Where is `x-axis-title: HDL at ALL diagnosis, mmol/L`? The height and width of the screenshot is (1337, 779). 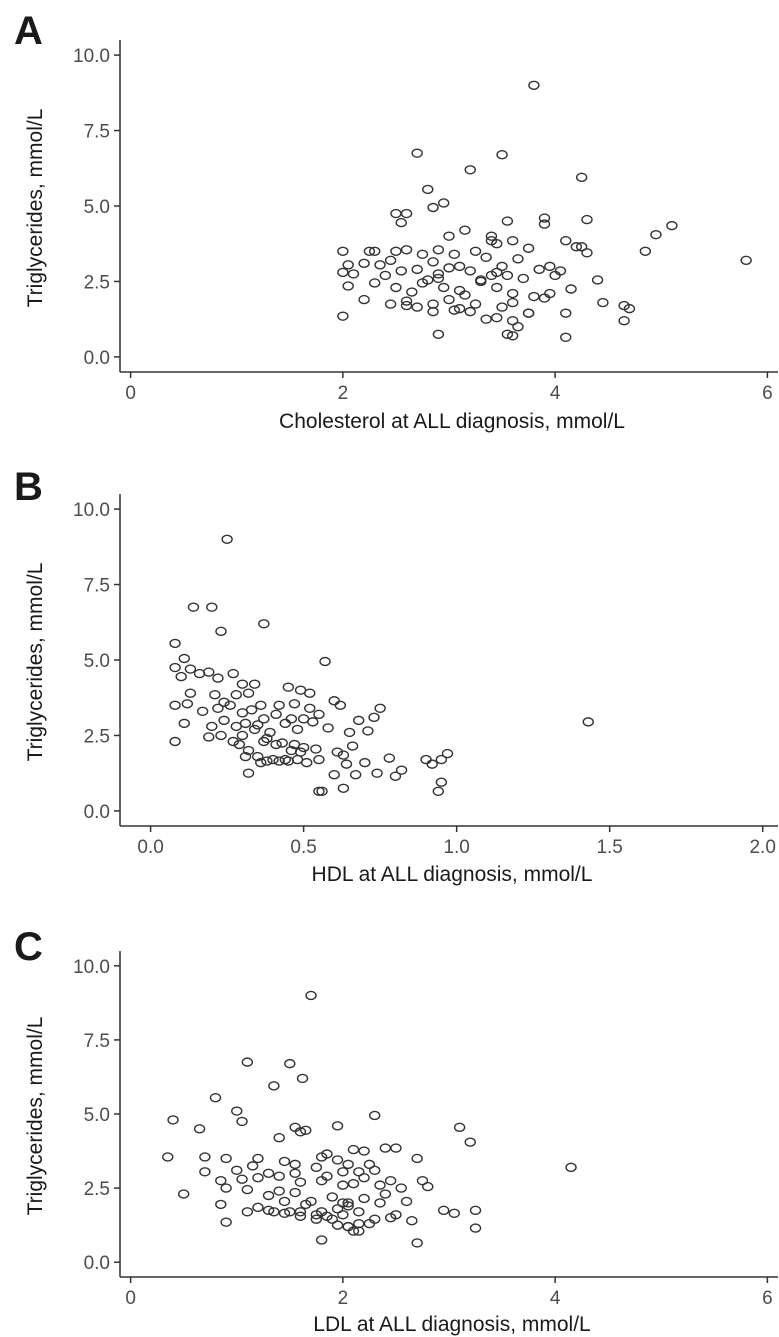
x-axis-title: HDL at ALL diagnosis, mmol/L is located at coordinates (452, 874).